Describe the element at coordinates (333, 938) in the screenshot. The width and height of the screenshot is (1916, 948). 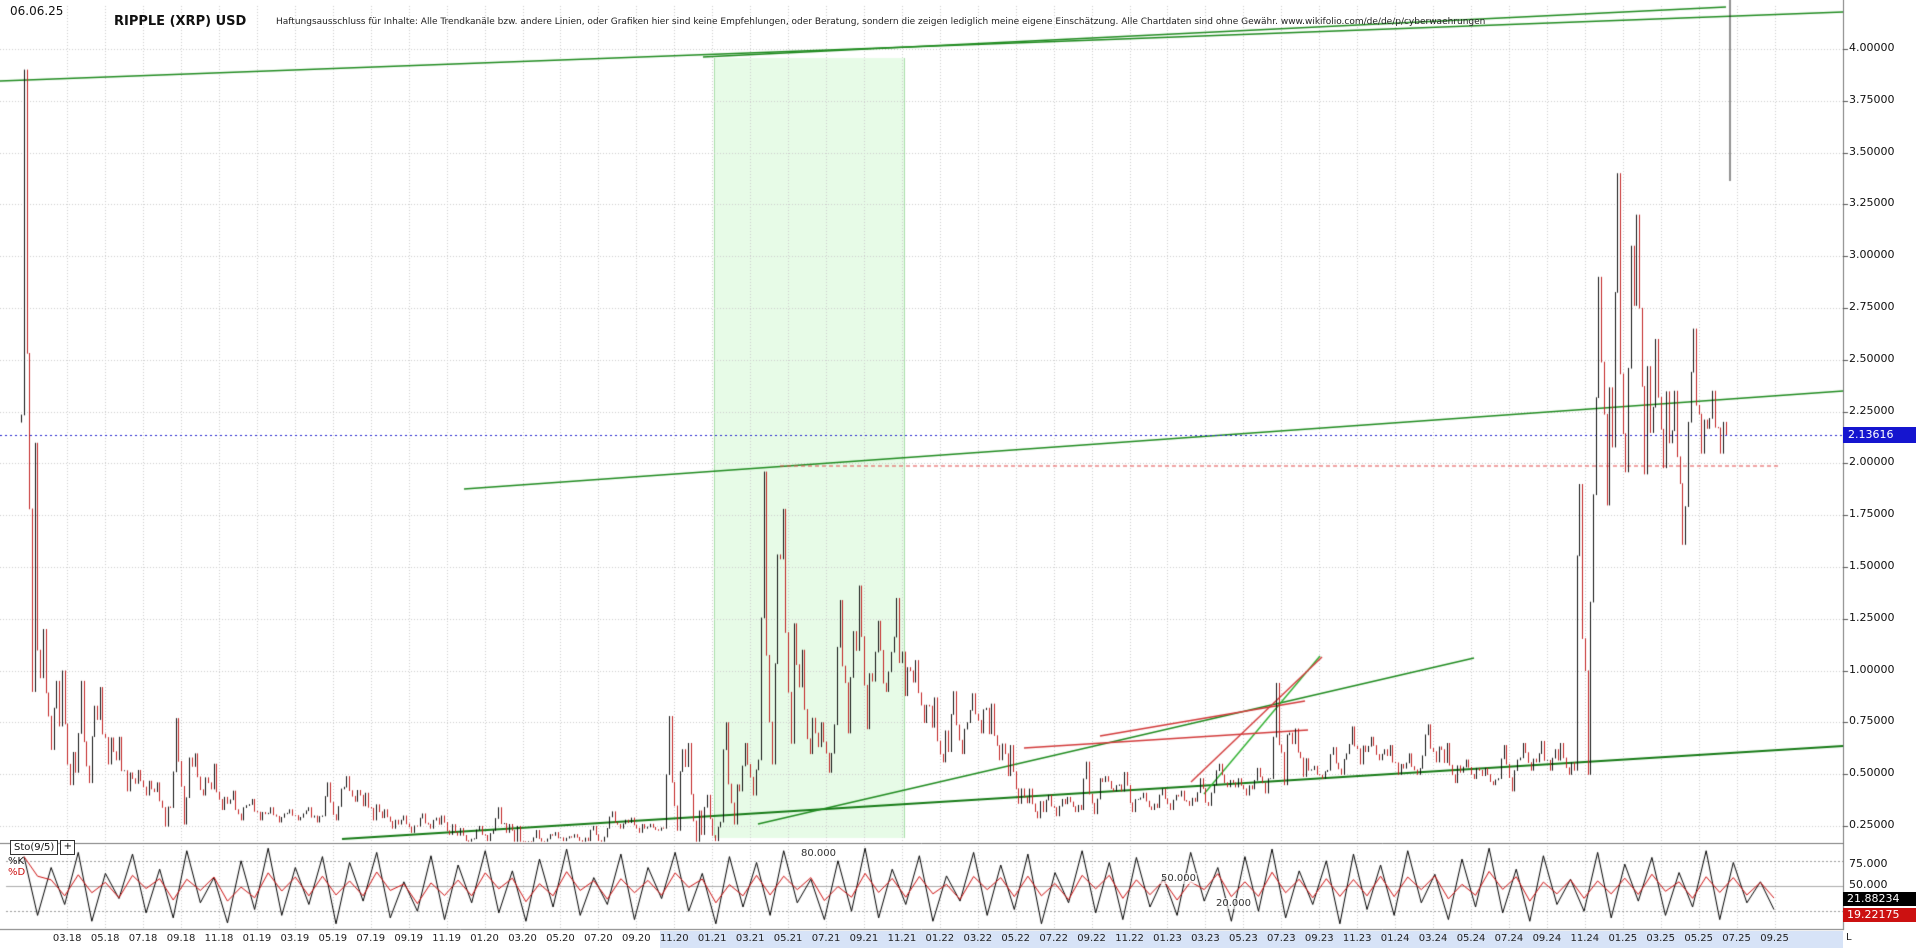
I see `x-axis-label: 05.19` at that location.